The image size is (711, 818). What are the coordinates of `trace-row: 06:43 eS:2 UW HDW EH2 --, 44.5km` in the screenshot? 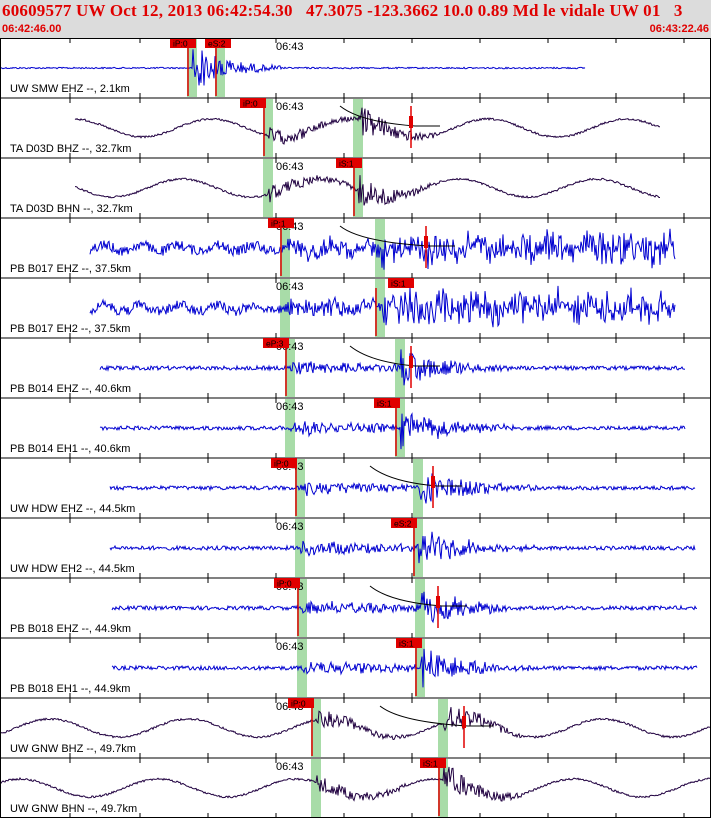 It's located at (355, 548).